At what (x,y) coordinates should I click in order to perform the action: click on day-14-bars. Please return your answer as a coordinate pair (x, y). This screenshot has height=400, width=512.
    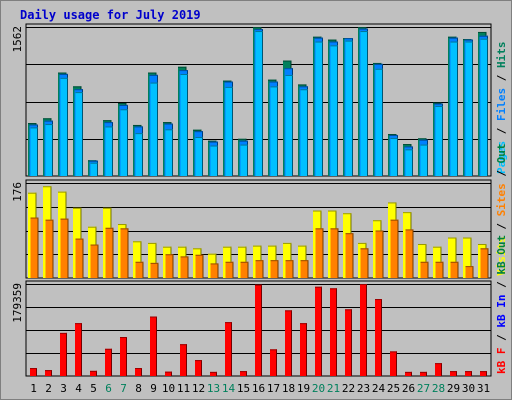
    Looking at the image, I should click on (228, 349).